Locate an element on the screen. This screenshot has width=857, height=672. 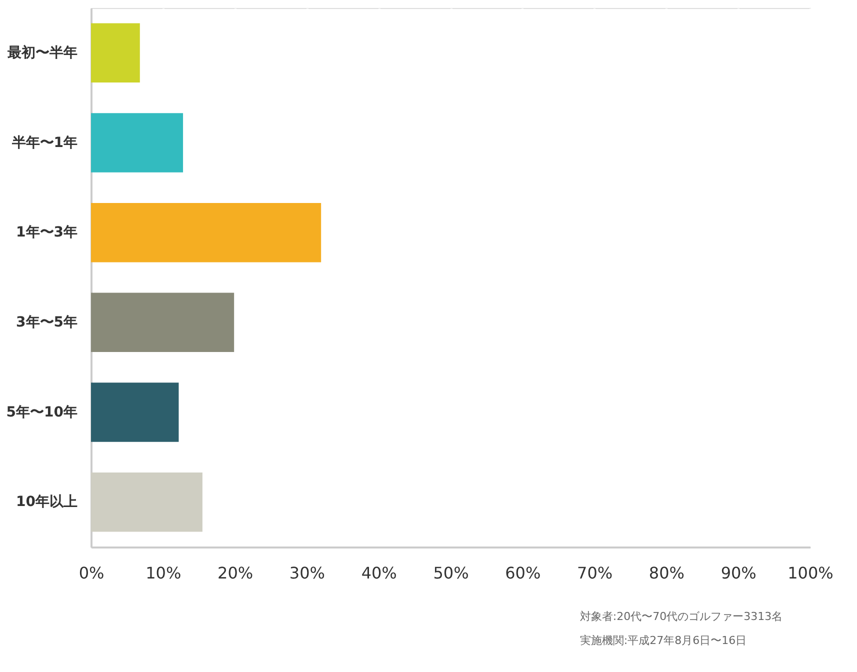
y-tick-label: 5年〜10年 is located at coordinates (42, 412).